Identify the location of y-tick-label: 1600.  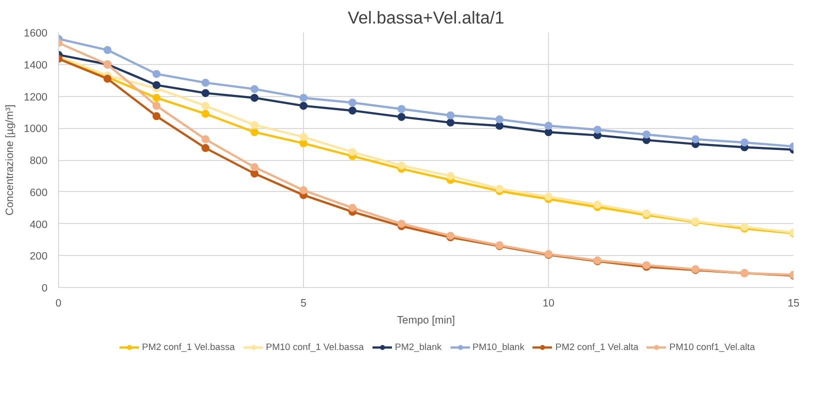
(36, 34).